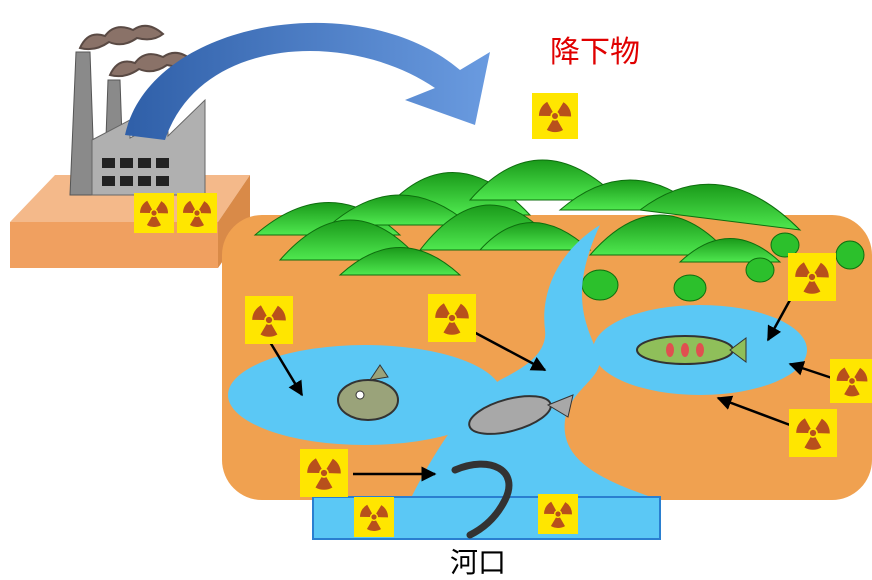 The image size is (872, 580). I want to click on smoke, so click(136, 51).